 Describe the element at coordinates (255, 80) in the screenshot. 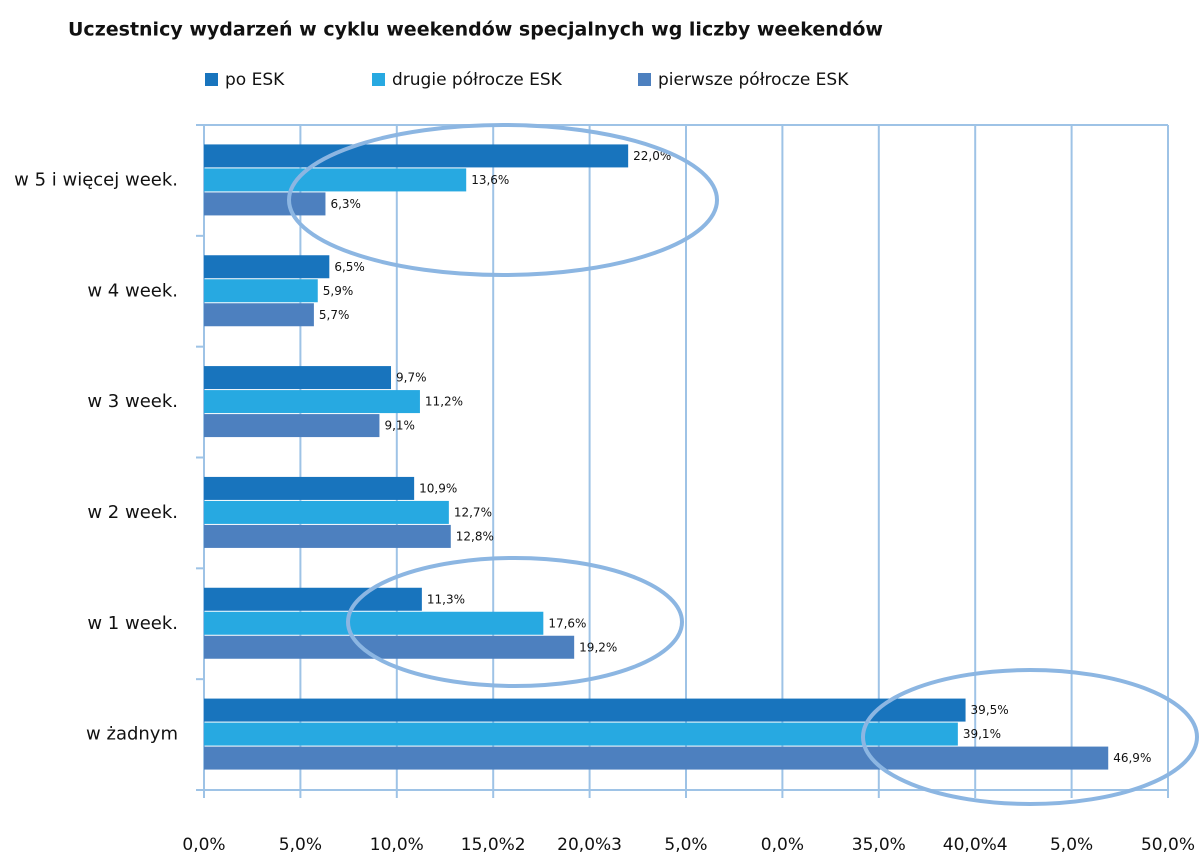

I see `legend-label: po ESK` at that location.